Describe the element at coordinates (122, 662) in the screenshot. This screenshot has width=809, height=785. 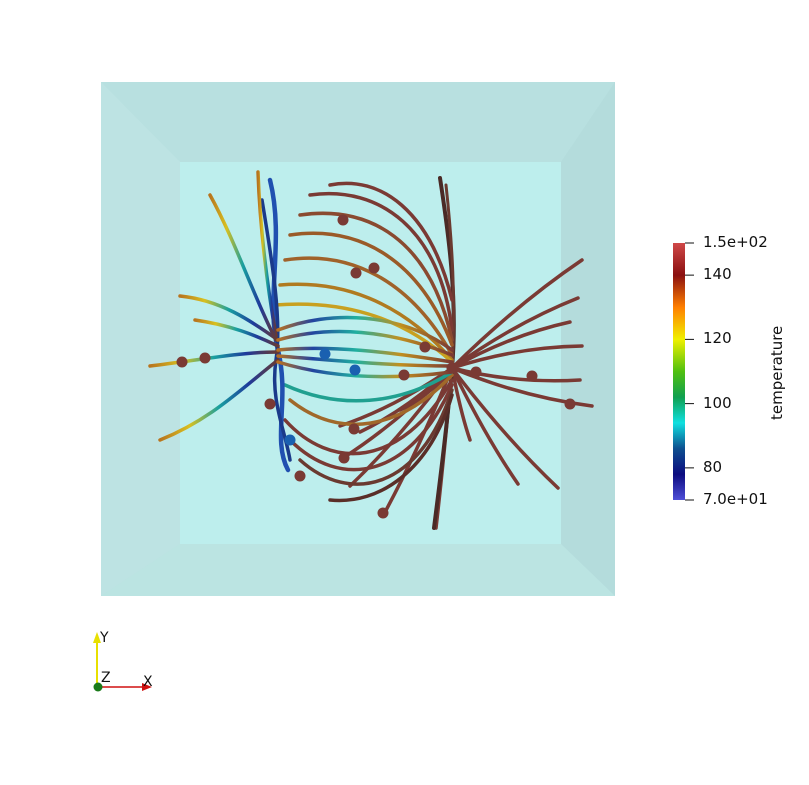
I see `orientation-axes` at that location.